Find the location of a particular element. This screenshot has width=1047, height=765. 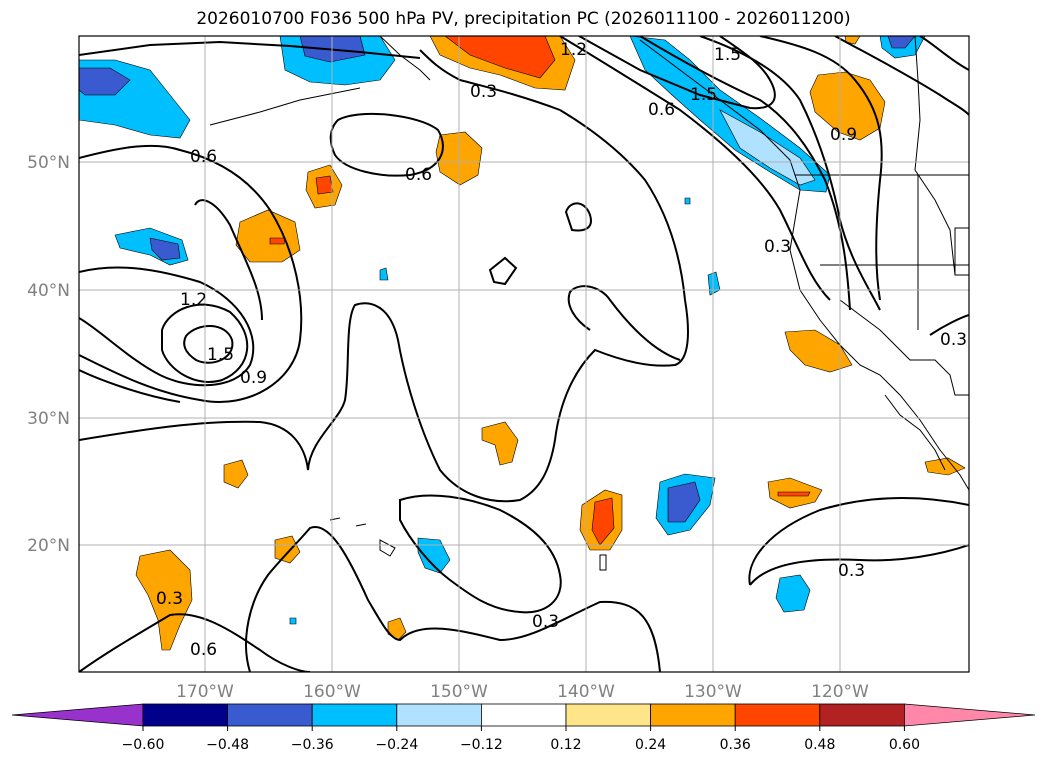

lon-label: 160°W is located at coordinates (332, 692).